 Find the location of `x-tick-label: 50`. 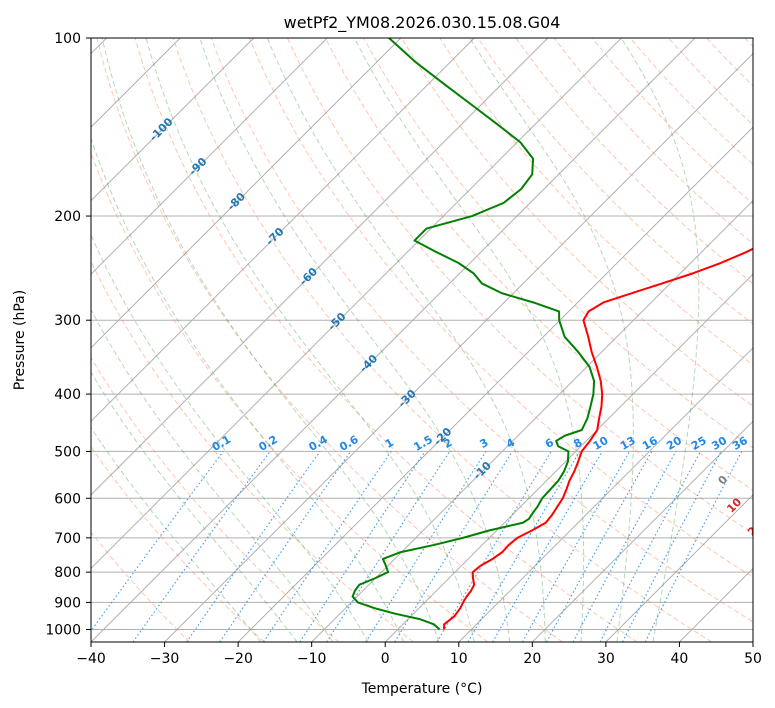

x-tick-label: 50 is located at coordinates (753, 659).